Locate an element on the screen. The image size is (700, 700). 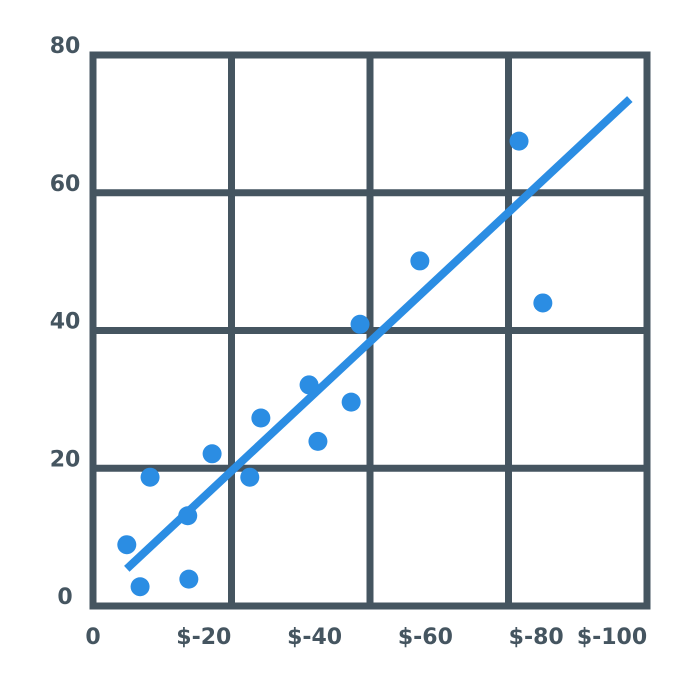
y-tick-label: 0 is located at coordinates (64, 597).